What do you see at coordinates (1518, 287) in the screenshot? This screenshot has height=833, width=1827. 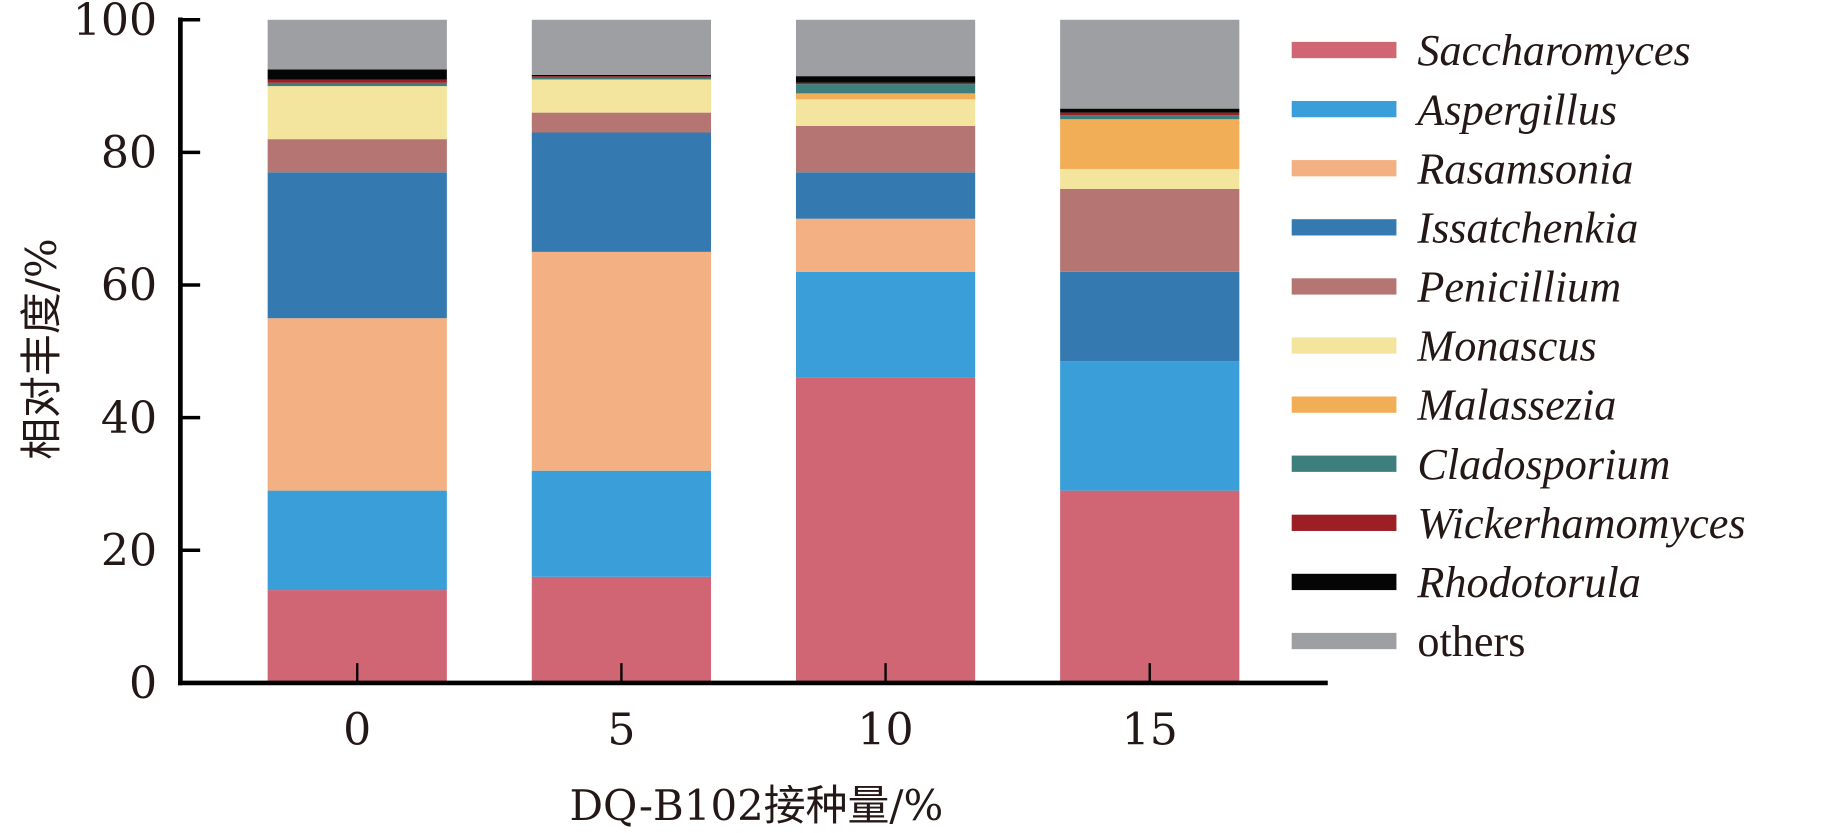 I see `legend-label-penicillium: Penicillium` at bounding box center [1518, 287].